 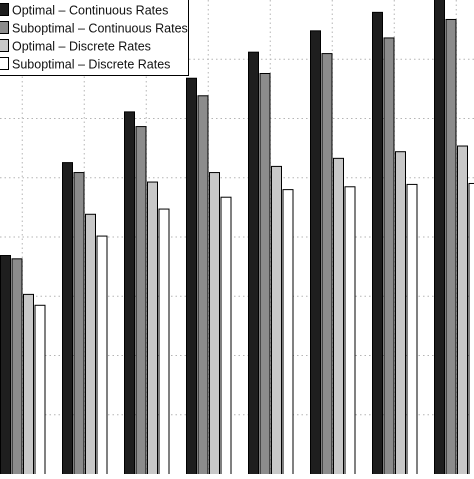 What do you see at coordinates (90, 11) in the screenshot?
I see `legend-label-1: Optimal – Continuous Rates` at bounding box center [90, 11].